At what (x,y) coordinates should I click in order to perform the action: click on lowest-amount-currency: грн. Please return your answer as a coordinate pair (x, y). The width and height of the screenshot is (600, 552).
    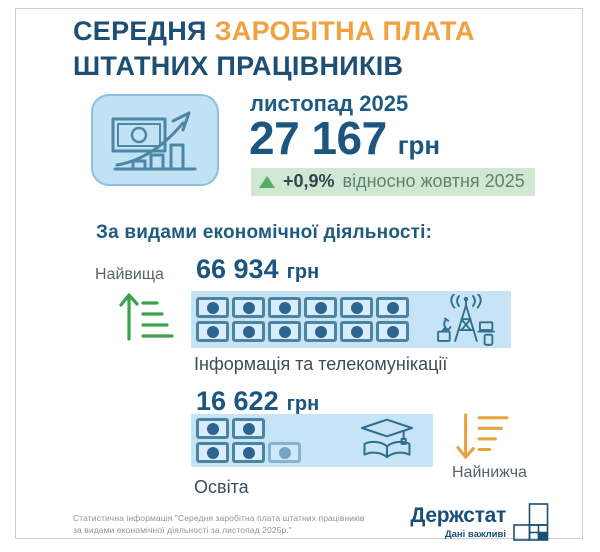
    Looking at the image, I should click on (303, 404).